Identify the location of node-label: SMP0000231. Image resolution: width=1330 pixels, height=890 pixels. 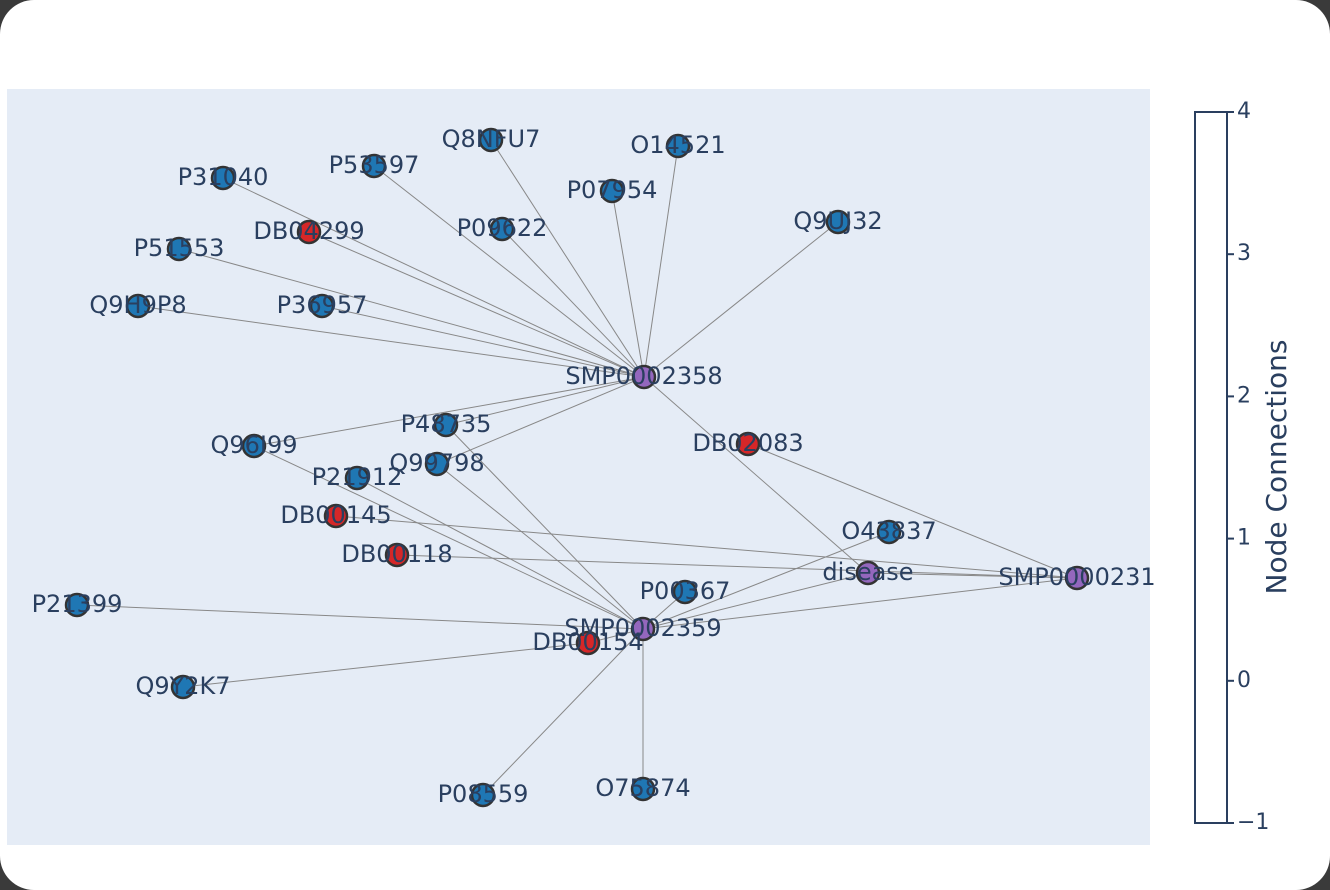
(1076, 577).